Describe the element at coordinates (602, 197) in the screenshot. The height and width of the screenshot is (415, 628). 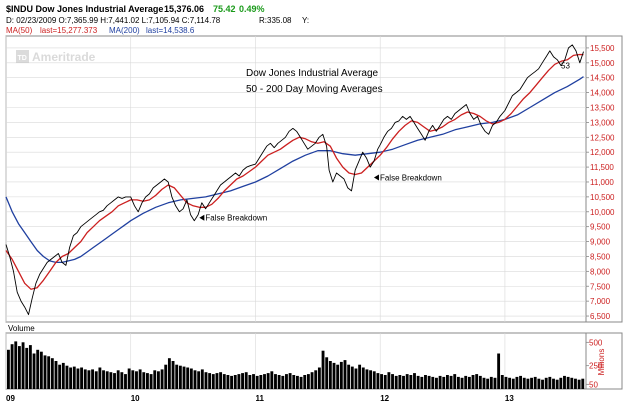
I see `y-tick-label: 10,500` at that location.